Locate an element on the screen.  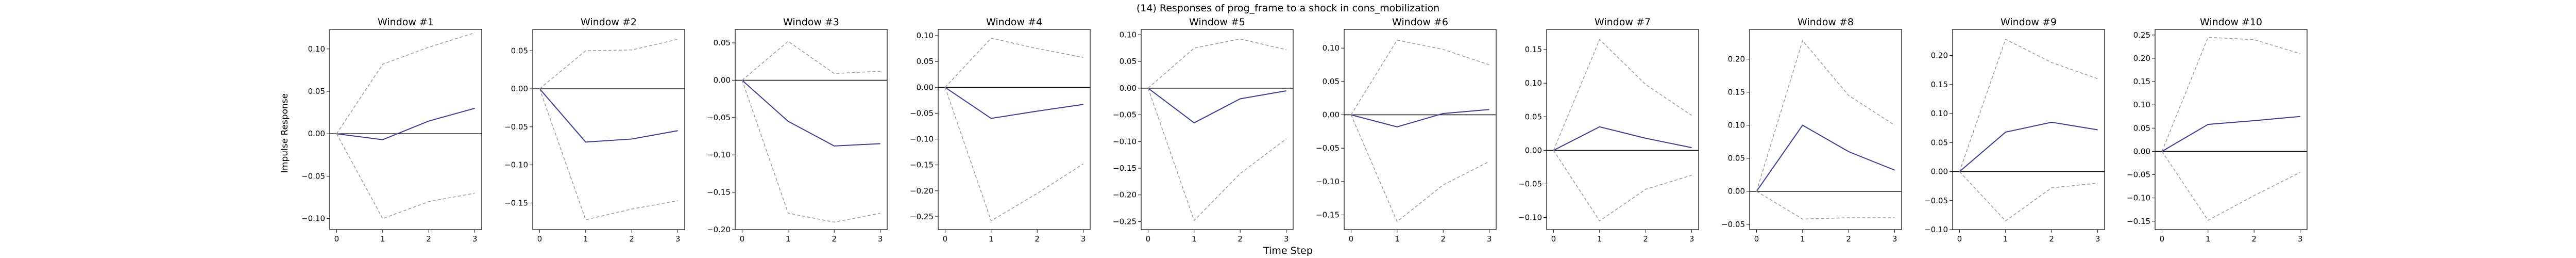
panel-window-1: Window #1 −0.10 −0.05 0.00 0.05 0.10 0 1 2 3 is located at coordinates (391, 130).